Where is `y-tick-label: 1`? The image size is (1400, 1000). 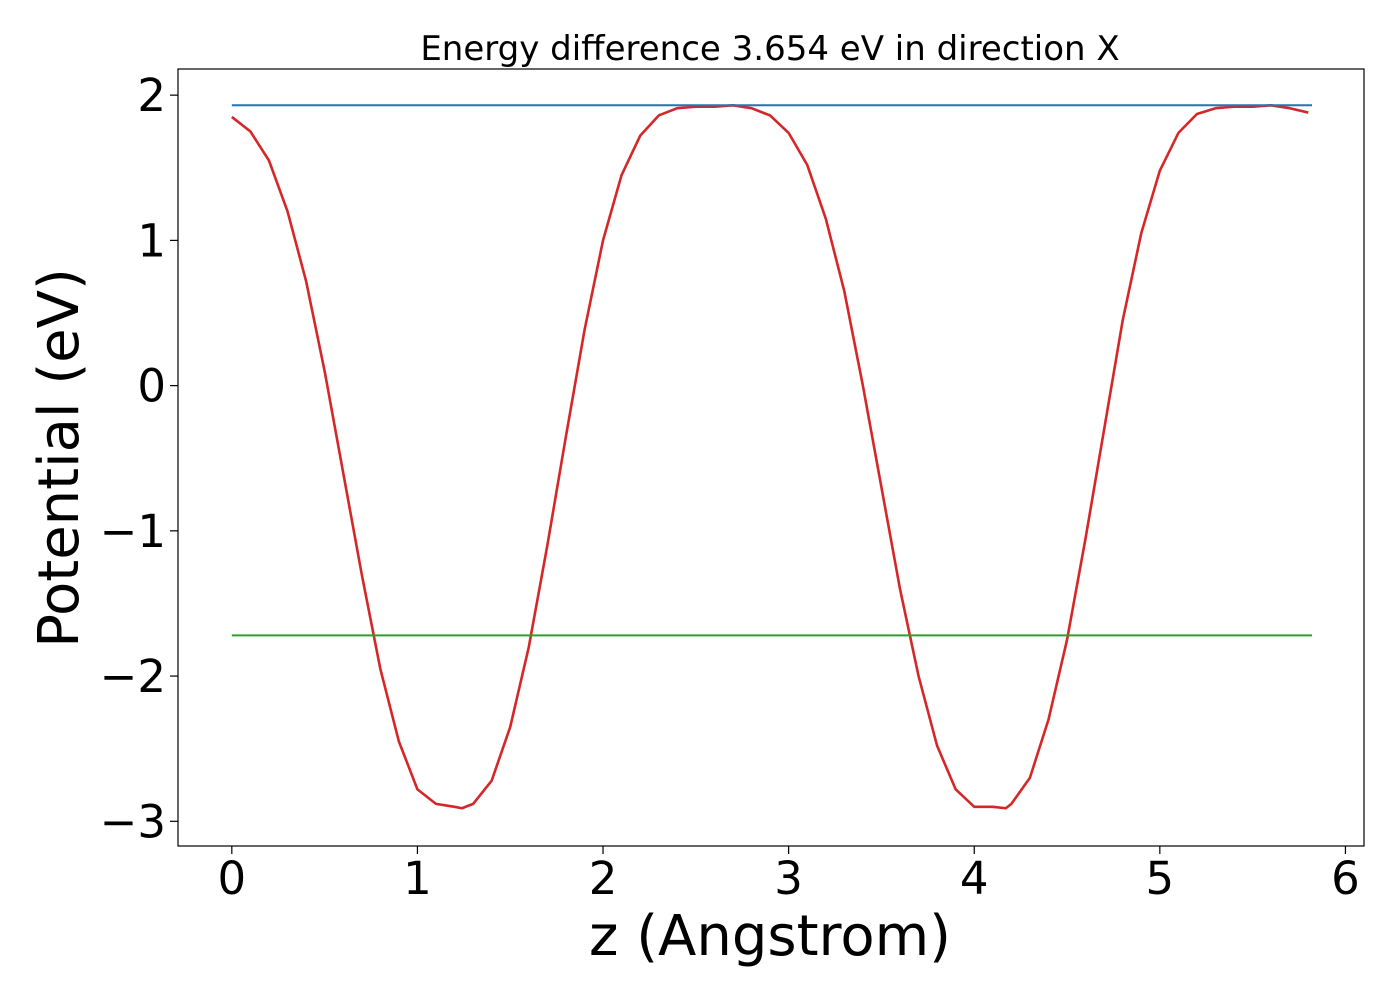 y-tick-label: 1 is located at coordinates (151, 240).